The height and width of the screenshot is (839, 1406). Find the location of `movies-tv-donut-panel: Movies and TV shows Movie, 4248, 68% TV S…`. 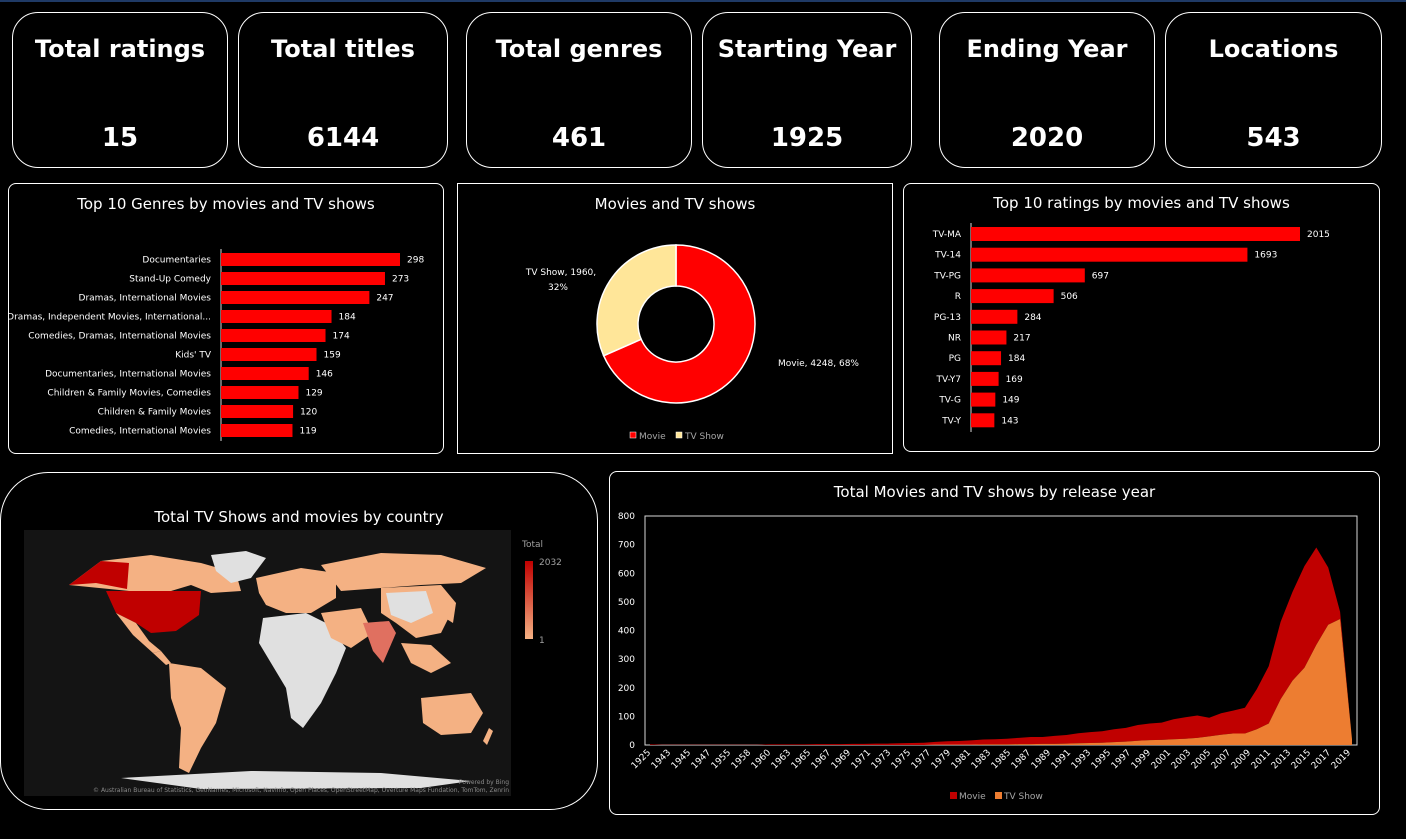

movies-tv-donut-panel: Movies and TV shows Movie, 4248, 68% TV S… is located at coordinates (675, 318).